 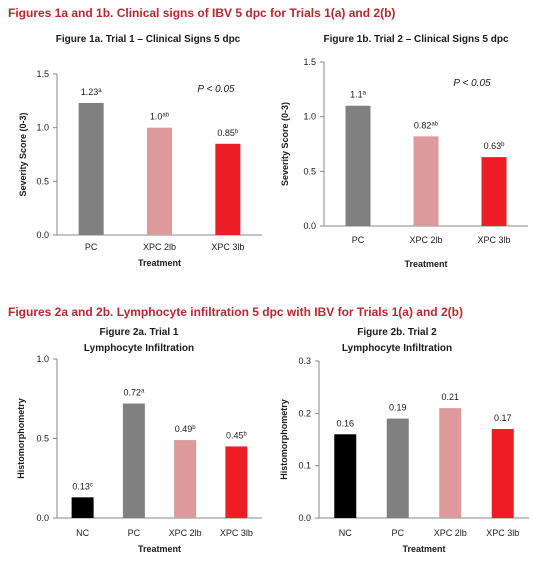 I want to click on fig2b-bar-xpc-2lb, so click(x=450, y=463).